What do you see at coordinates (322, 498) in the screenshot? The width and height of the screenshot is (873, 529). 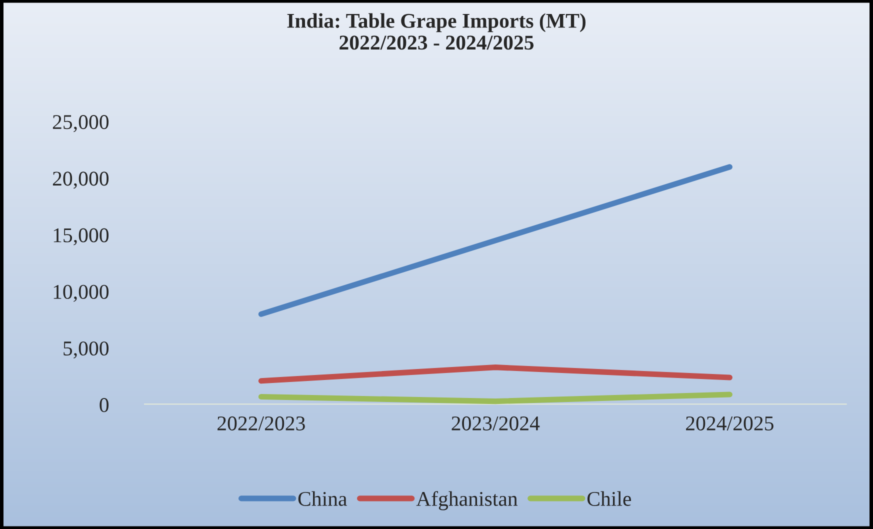 I see `legend-label: China` at bounding box center [322, 498].